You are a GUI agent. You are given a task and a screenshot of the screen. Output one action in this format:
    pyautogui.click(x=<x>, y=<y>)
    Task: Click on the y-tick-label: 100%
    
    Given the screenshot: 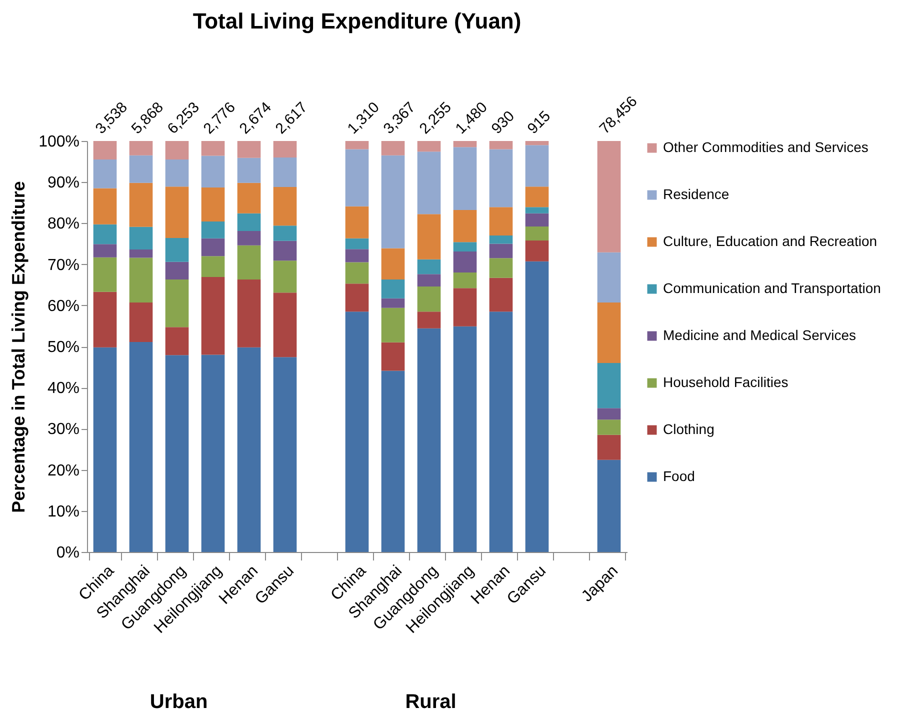 What is the action you would take?
    pyautogui.click(x=59, y=142)
    